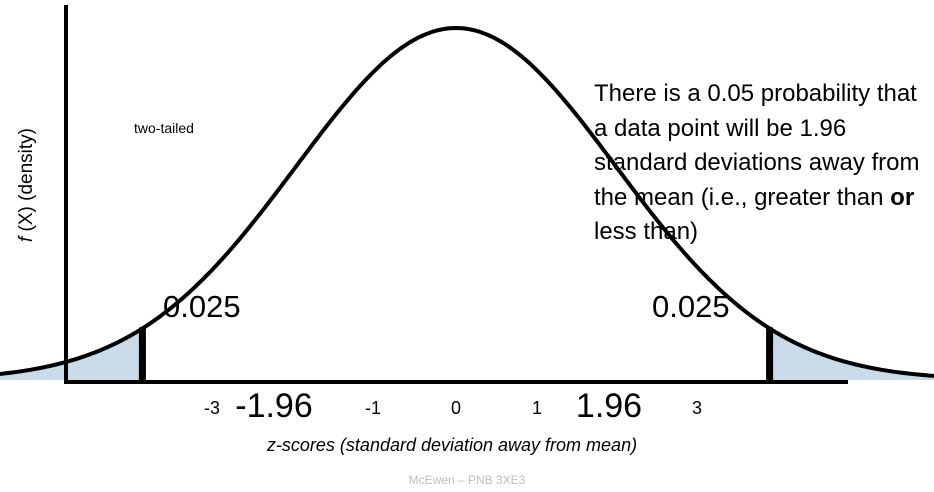 The height and width of the screenshot is (492, 934). I want to click on y-axis-label: f (X) (density), so click(27, 185).